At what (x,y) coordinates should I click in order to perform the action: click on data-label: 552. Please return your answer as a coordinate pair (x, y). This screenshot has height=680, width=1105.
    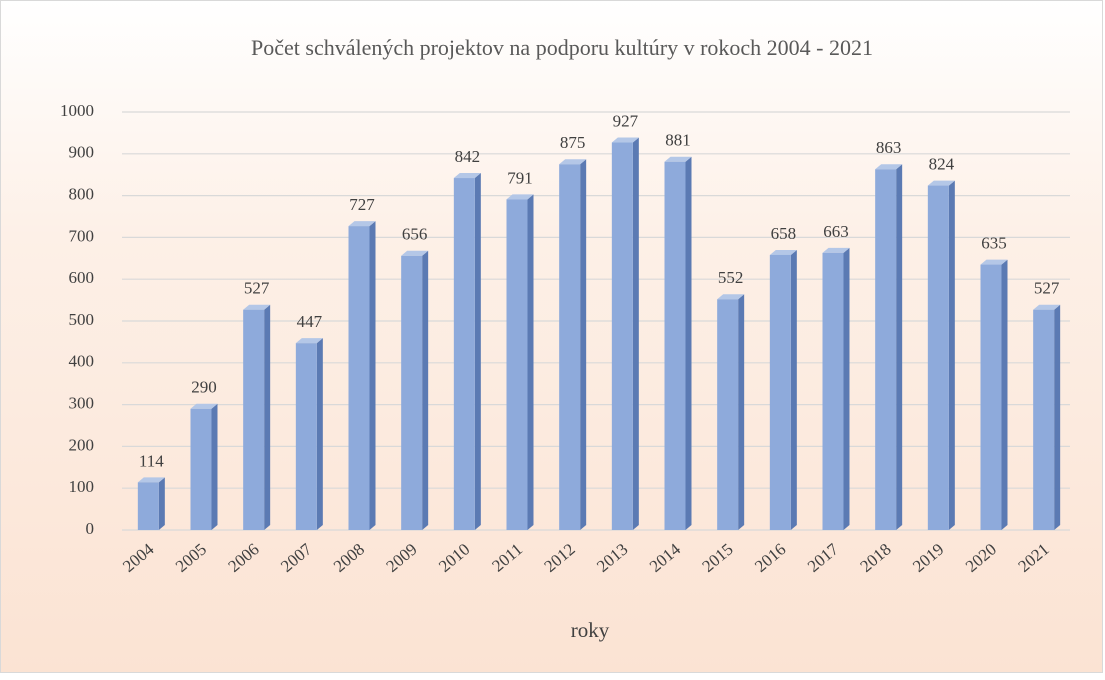
    Looking at the image, I should click on (731, 277).